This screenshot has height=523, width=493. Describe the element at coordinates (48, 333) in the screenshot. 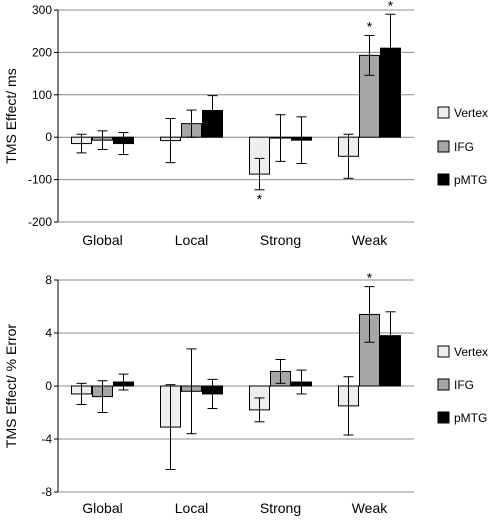

I see `y-tick-label: 4` at that location.